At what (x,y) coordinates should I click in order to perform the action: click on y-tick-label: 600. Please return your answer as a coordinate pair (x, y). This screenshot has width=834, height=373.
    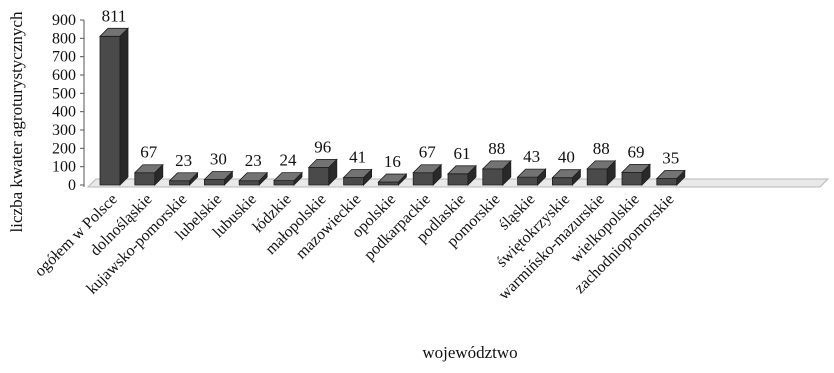
    Looking at the image, I should click on (64, 75).